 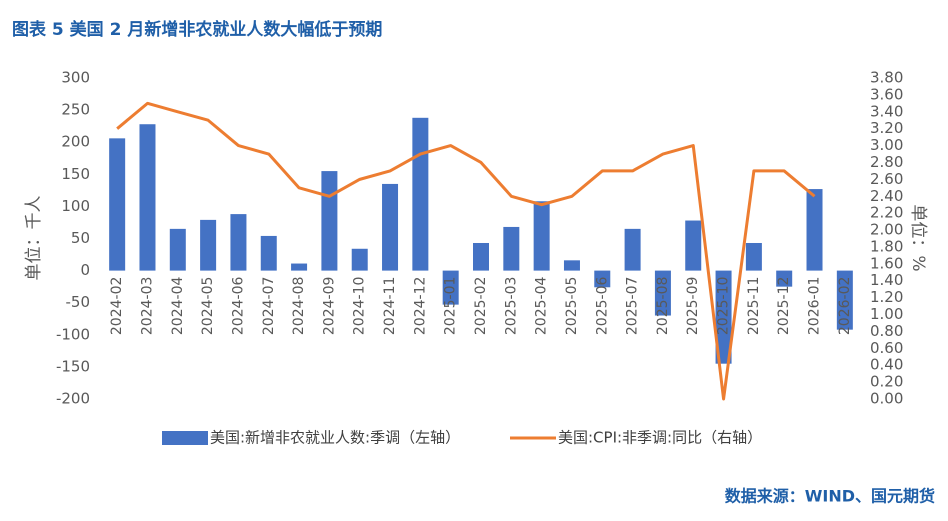 What do you see at coordinates (886, 128) in the screenshot?
I see `y2-tick-label: 3.20` at bounding box center [886, 128].